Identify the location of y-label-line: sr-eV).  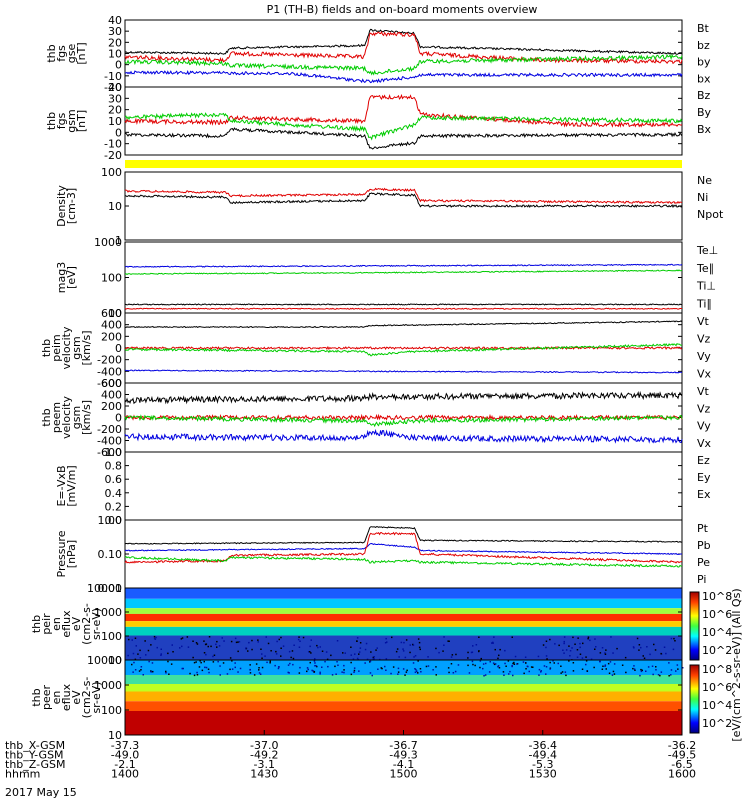
(96, 697).